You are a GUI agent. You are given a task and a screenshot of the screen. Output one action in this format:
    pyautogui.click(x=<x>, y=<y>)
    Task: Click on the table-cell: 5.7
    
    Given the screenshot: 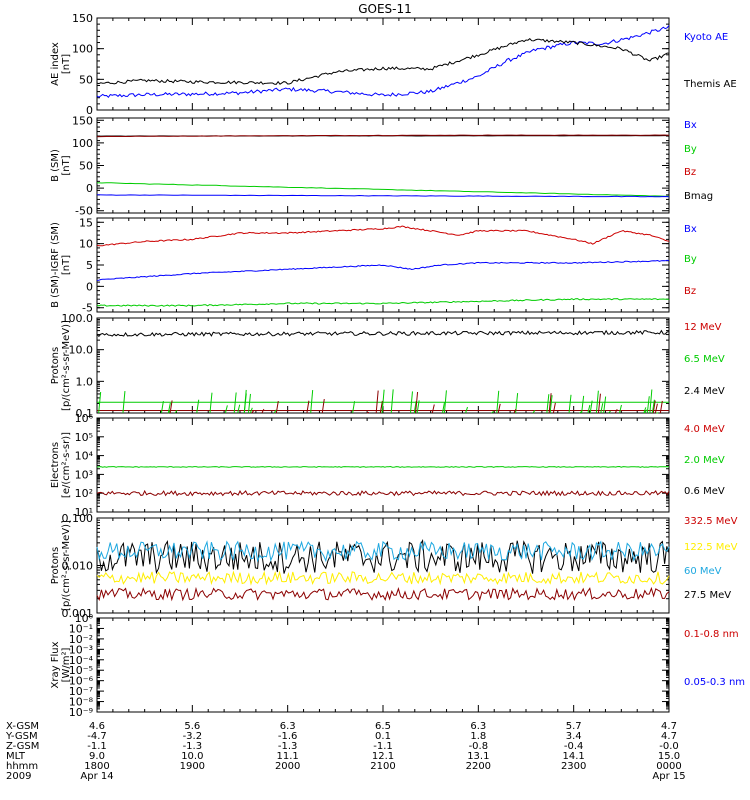 What is the action you would take?
    pyautogui.click(x=574, y=726)
    